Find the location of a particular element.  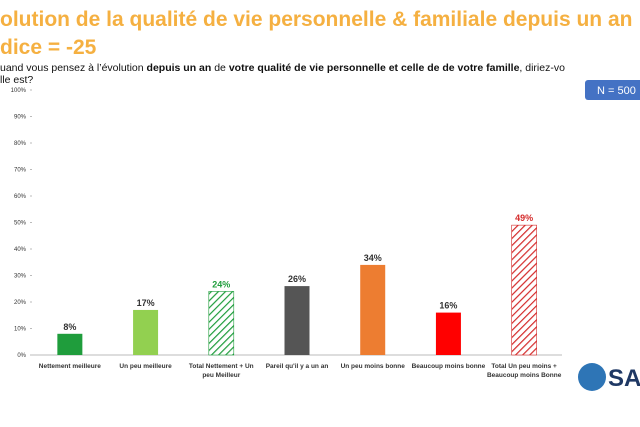

value-label: 34% is located at coordinates (373, 258).